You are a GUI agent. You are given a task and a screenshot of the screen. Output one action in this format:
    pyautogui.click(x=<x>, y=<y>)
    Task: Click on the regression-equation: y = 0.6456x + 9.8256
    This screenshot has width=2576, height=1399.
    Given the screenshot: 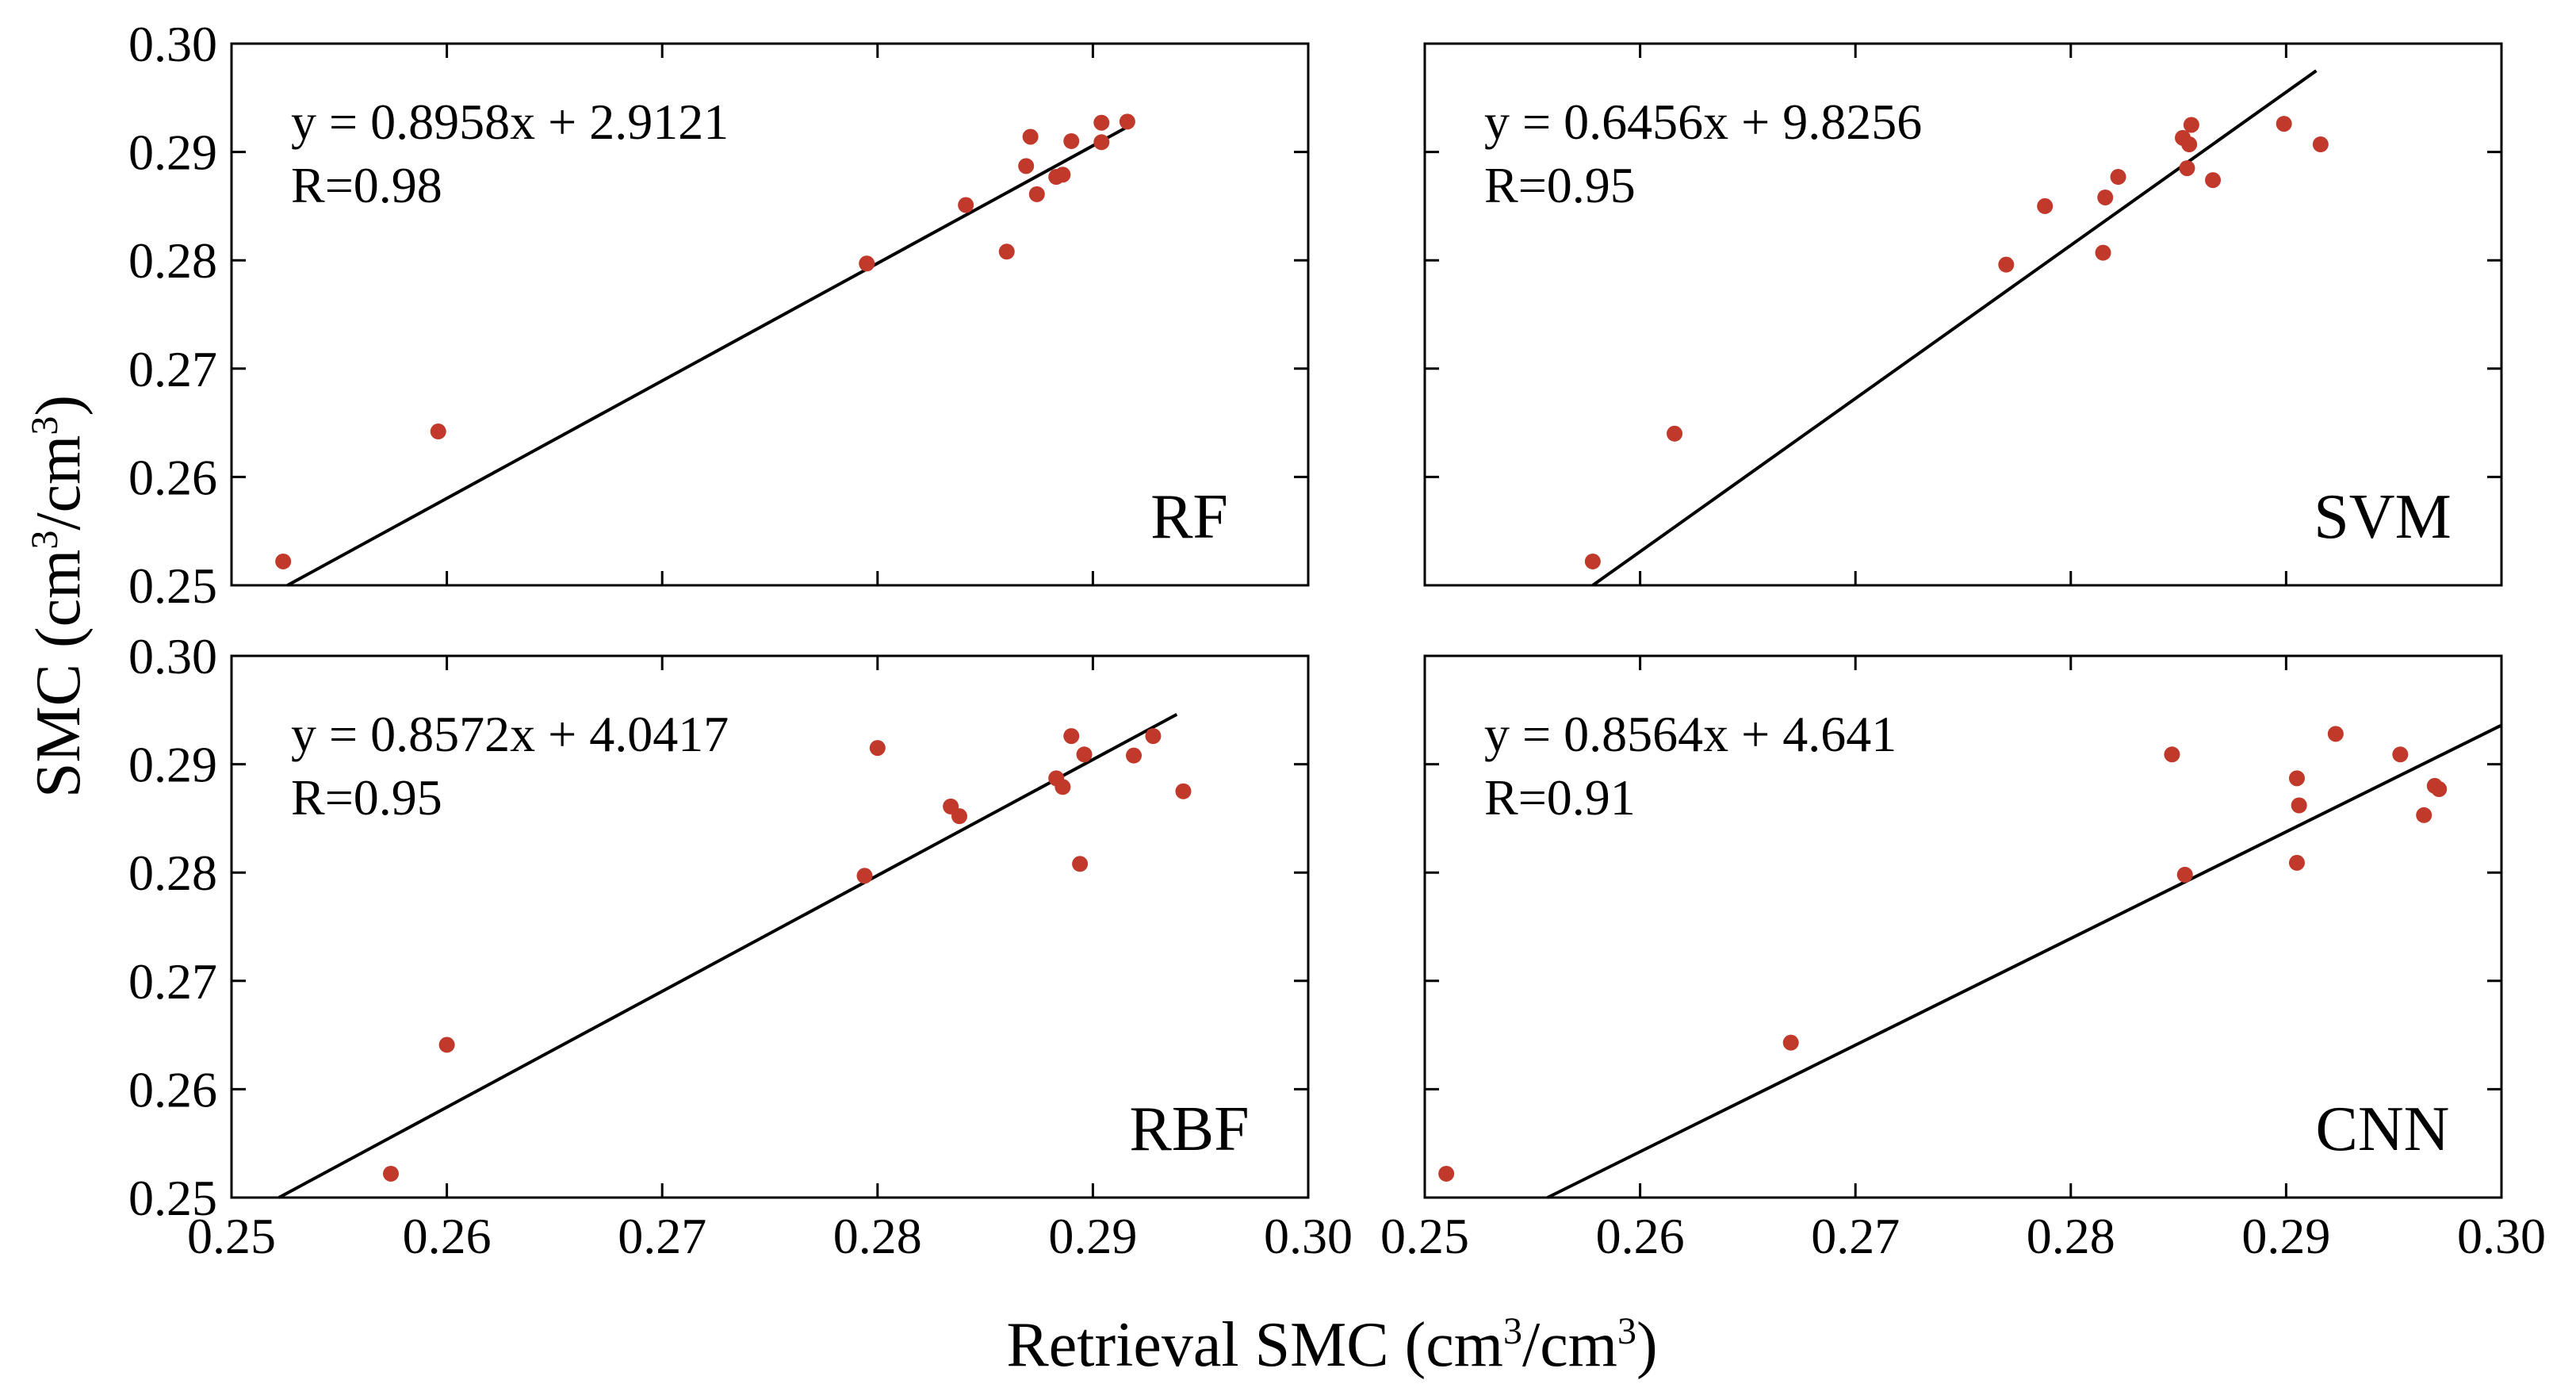 What is the action you would take?
    pyautogui.click(x=1703, y=122)
    